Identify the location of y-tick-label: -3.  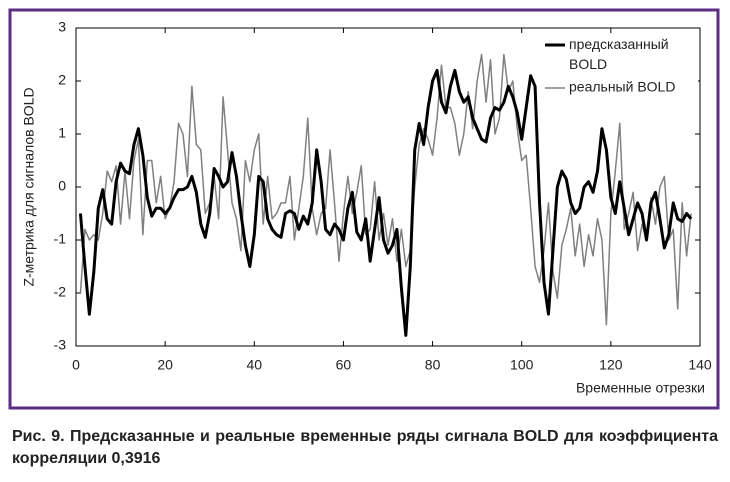
(60, 345).